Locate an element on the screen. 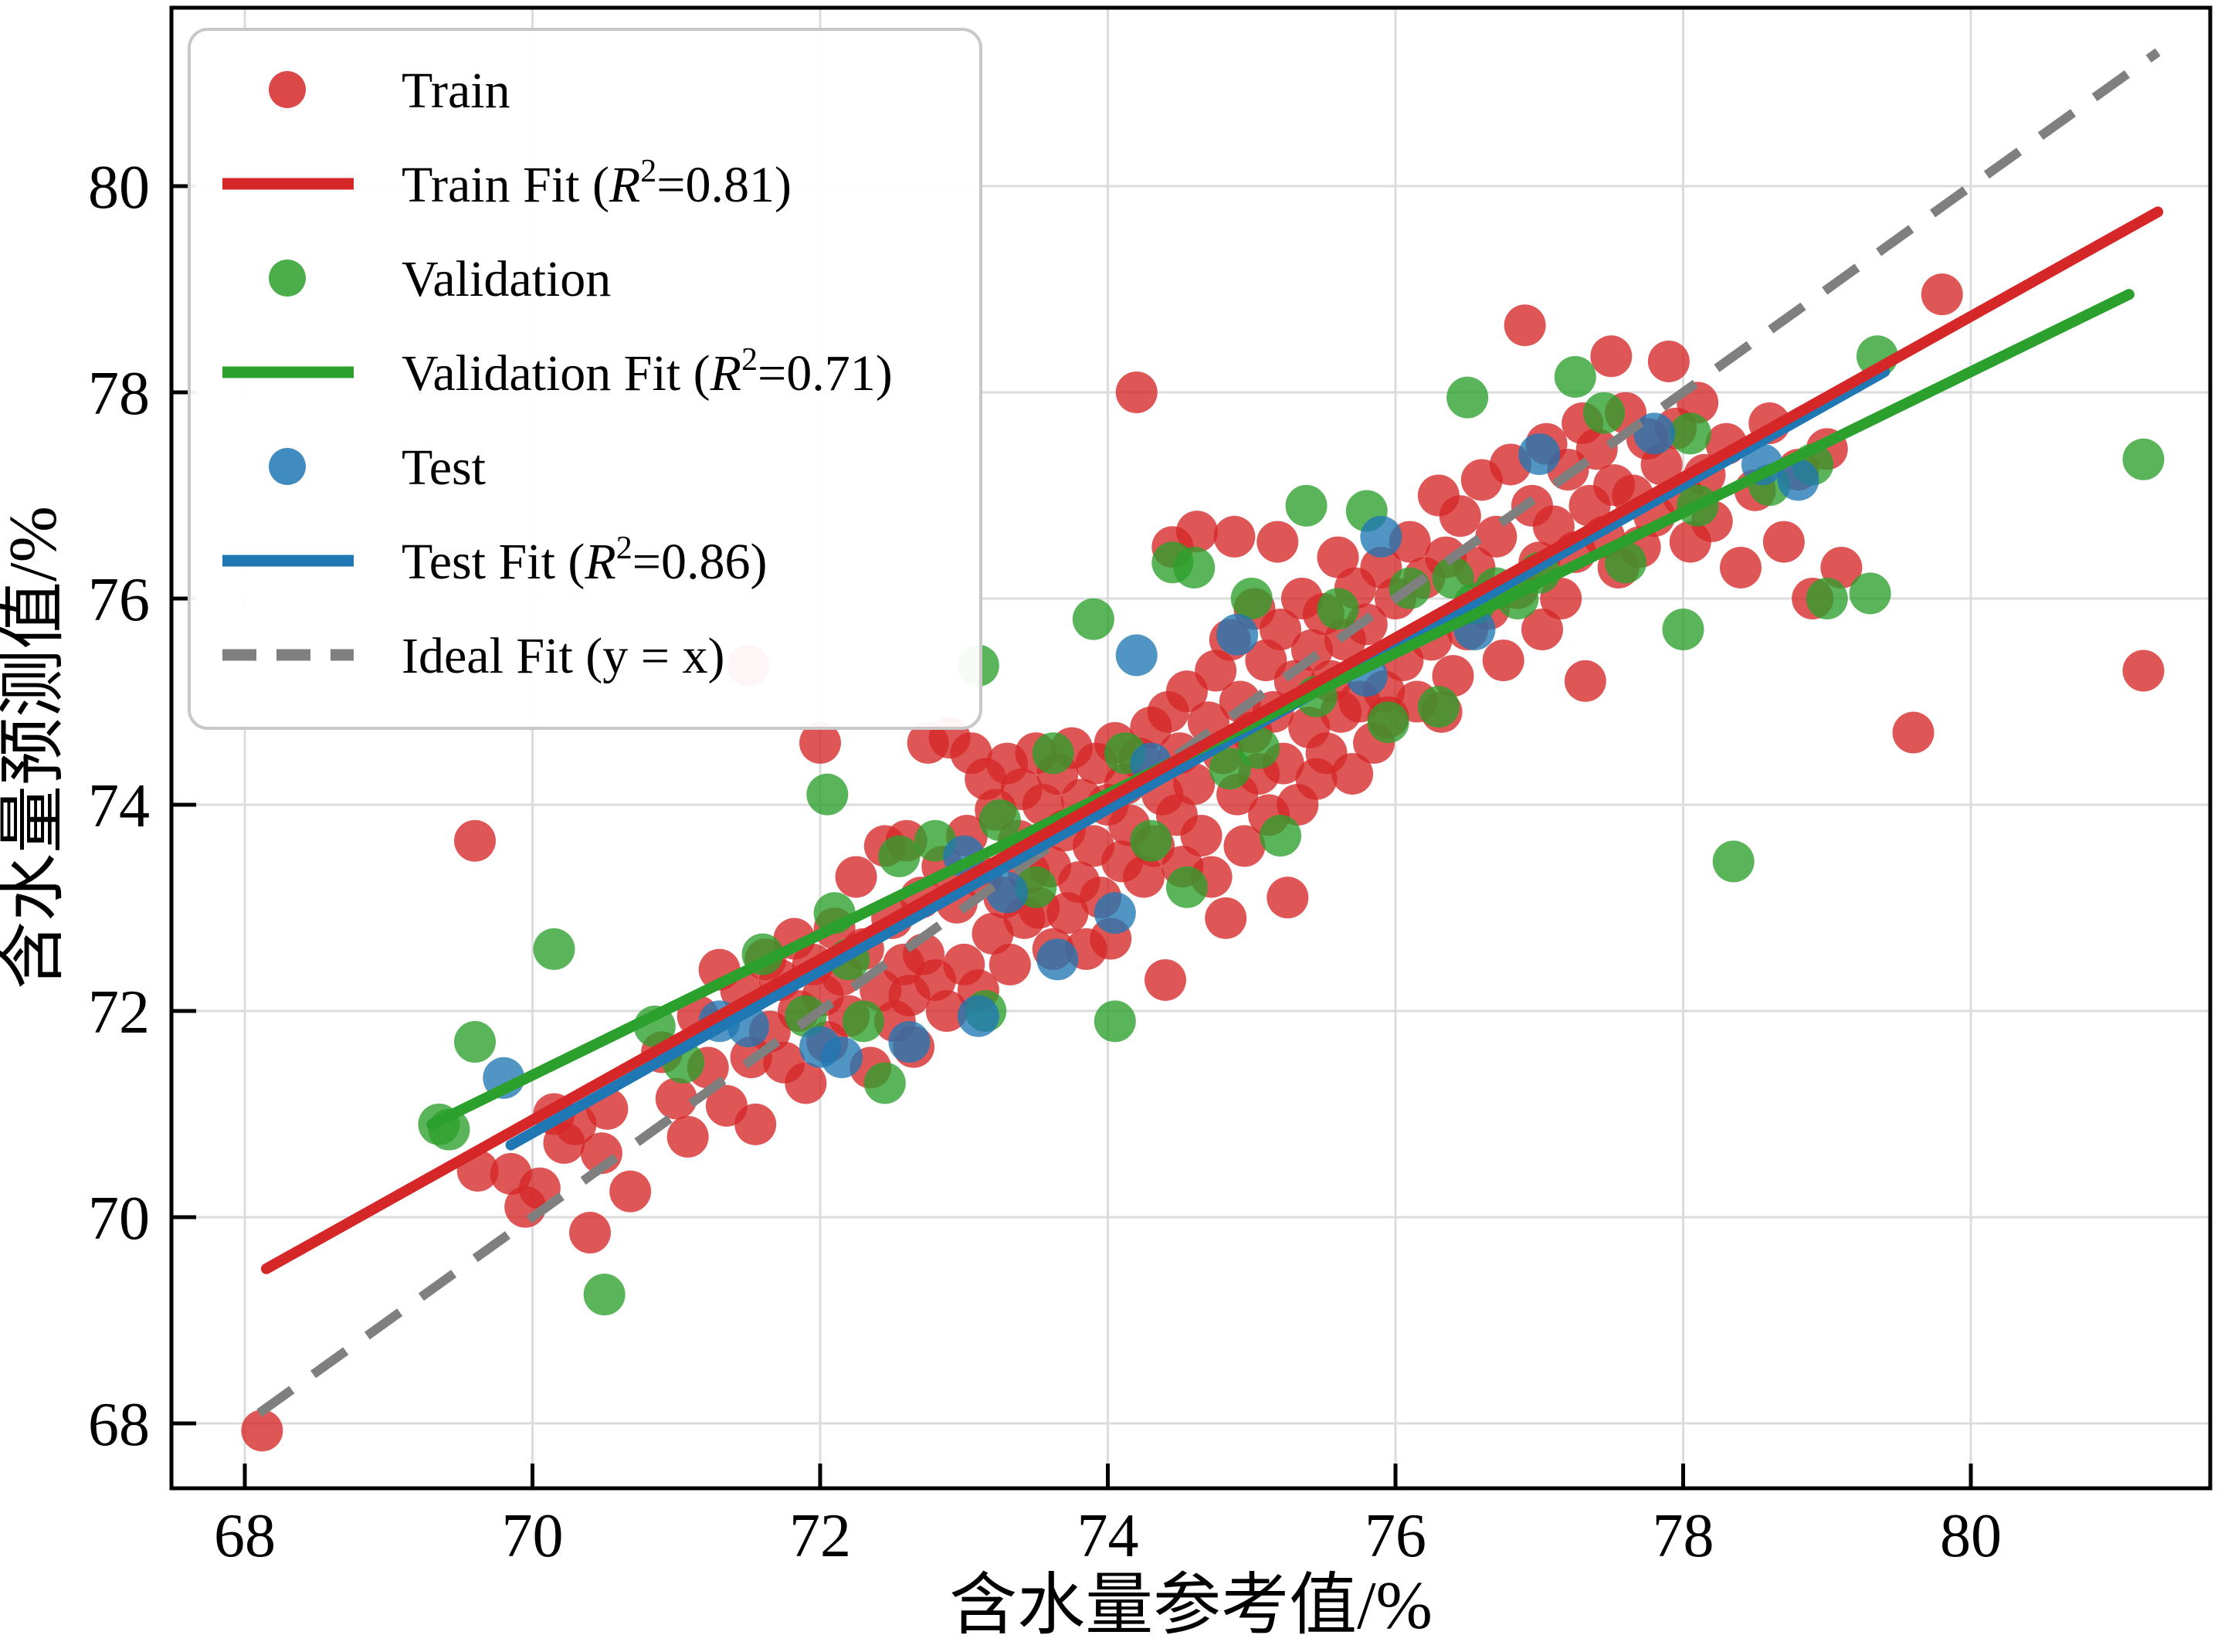 The height and width of the screenshot is (1652, 2228). legend-label: Train is located at coordinates (456, 91).